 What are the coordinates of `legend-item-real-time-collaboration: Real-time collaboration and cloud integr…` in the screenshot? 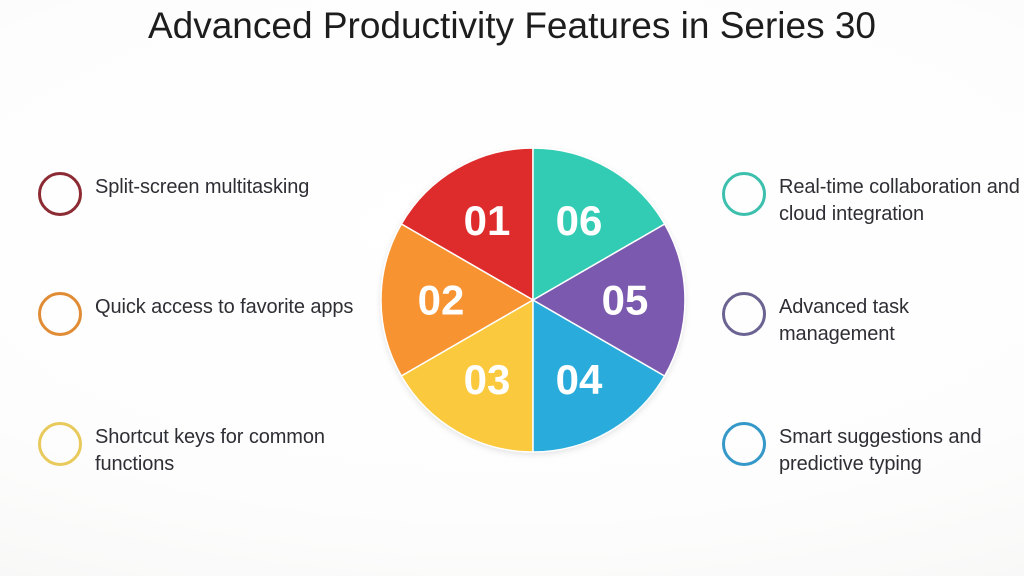 It's located at (873, 199).